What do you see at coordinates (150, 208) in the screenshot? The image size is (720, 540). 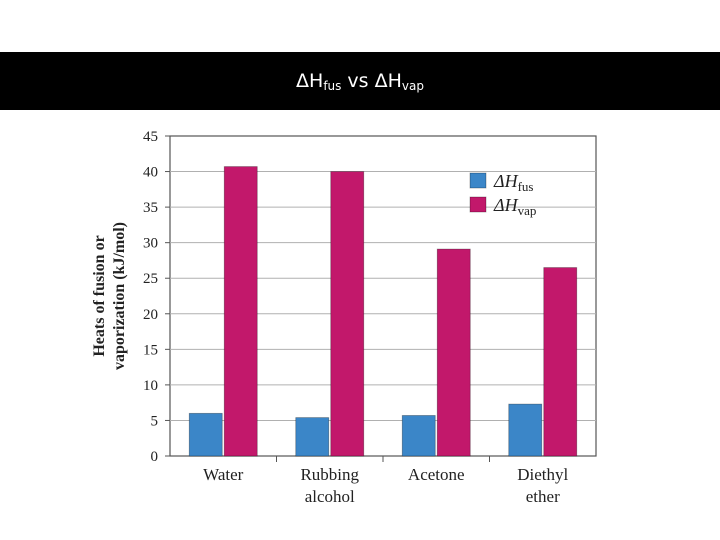 I see `y-tick-label: 35` at bounding box center [150, 208].